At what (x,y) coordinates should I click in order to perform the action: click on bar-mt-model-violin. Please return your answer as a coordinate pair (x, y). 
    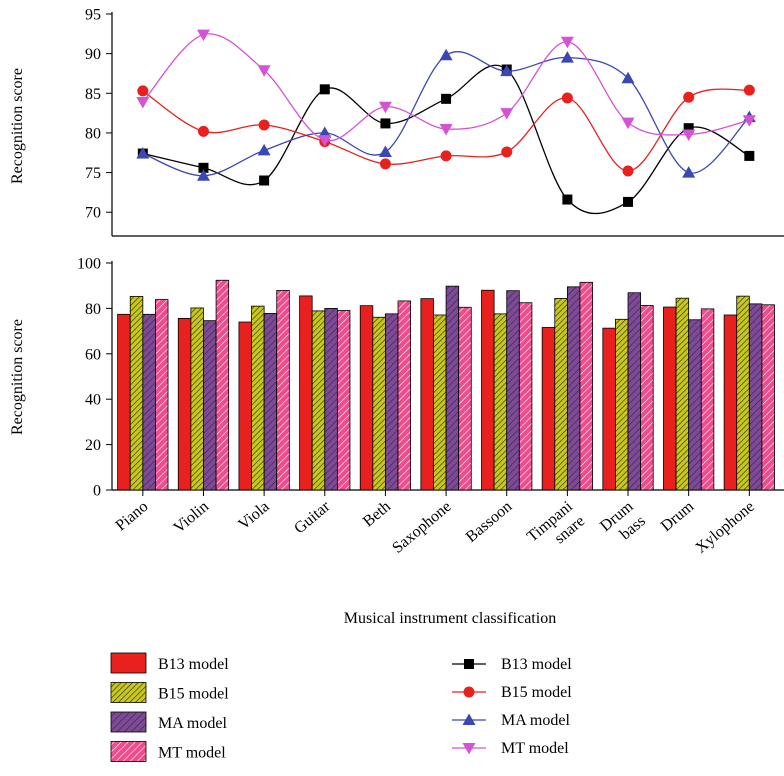
    Looking at the image, I should click on (222, 385).